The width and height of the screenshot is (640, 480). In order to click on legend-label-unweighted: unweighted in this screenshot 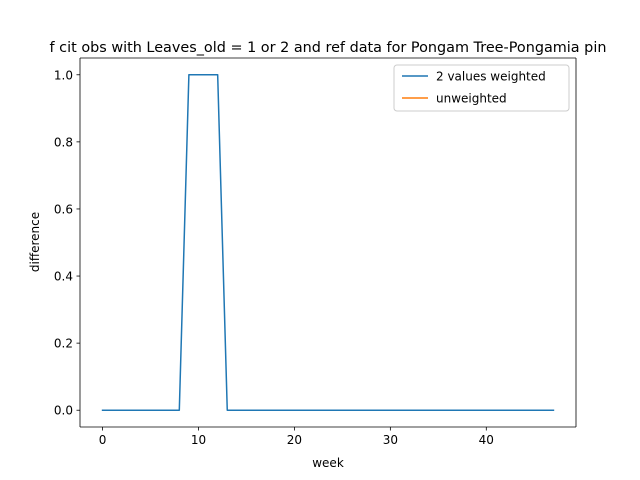, I will do `click(471, 99)`.